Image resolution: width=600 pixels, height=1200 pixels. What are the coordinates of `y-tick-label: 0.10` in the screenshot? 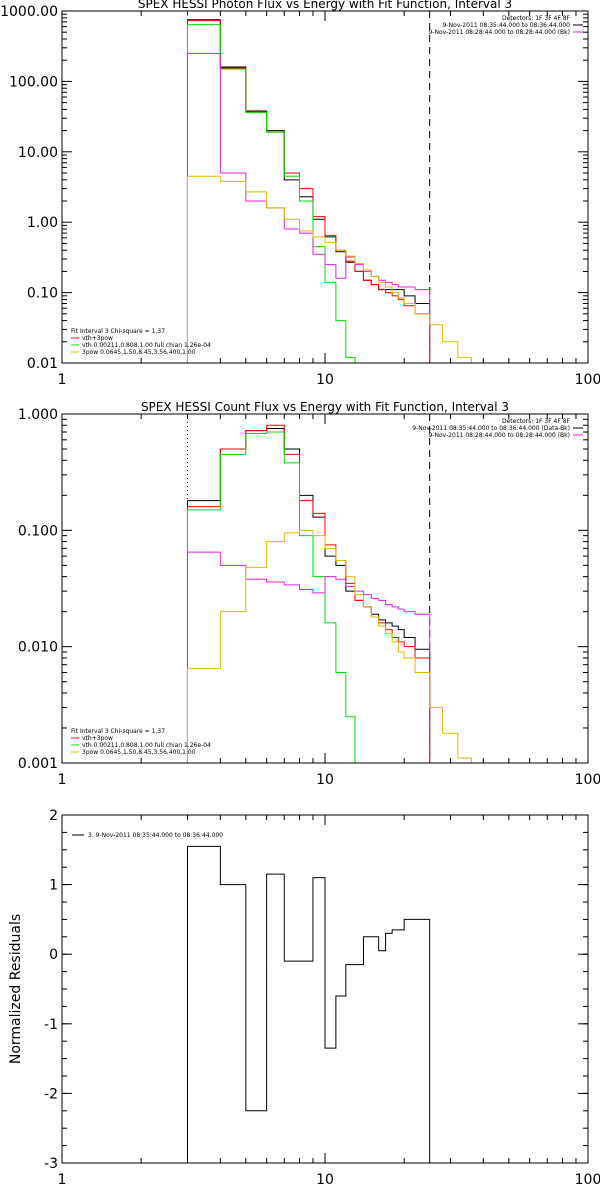 It's located at (42, 294).